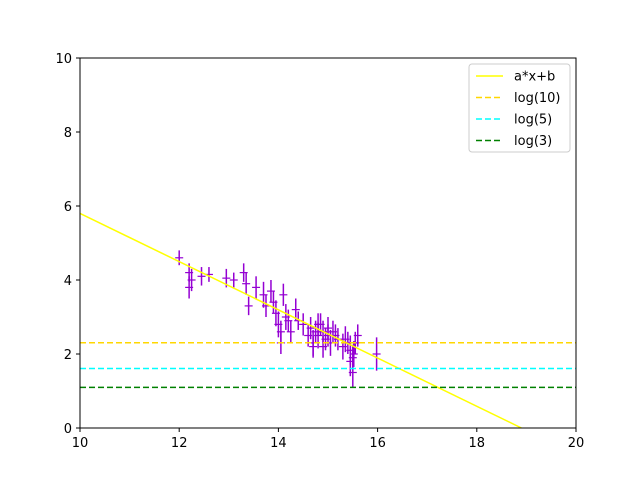 The image size is (640, 480). I want to click on y-tick-label: 2, so click(68, 355).